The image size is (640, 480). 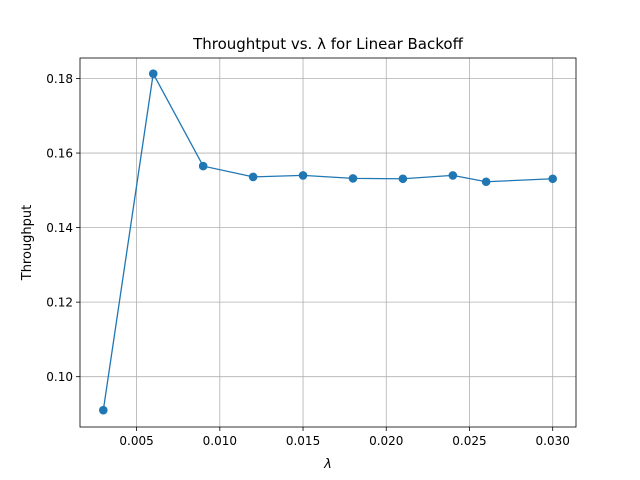 What do you see at coordinates (59, 79) in the screenshot?
I see `y-tick-label: 0.18` at bounding box center [59, 79].